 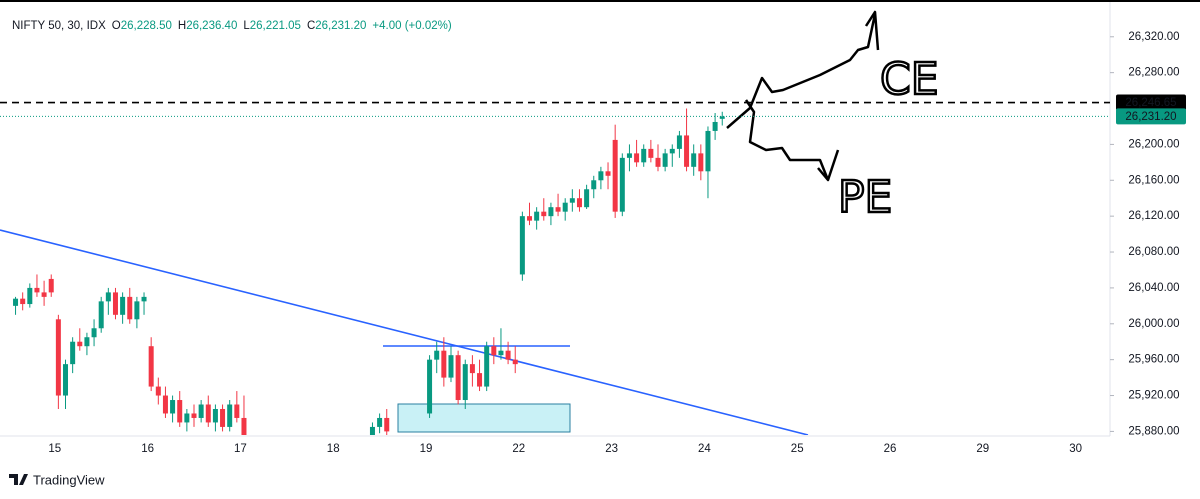 What do you see at coordinates (211, 26) in the screenshot?
I see `ohlc-value: 26,236.40` at bounding box center [211, 26].